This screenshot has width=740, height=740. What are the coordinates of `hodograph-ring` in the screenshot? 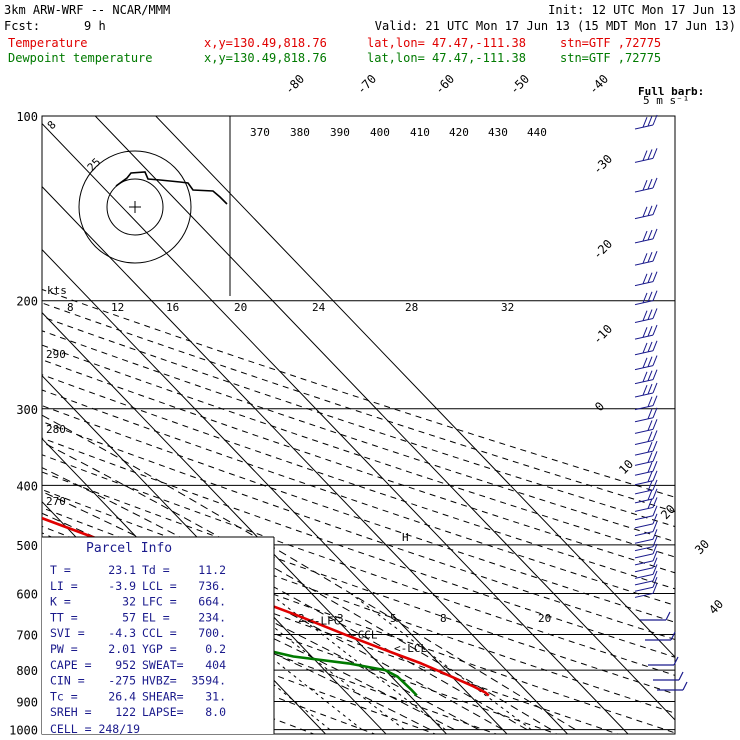 It's located at (135, 207).